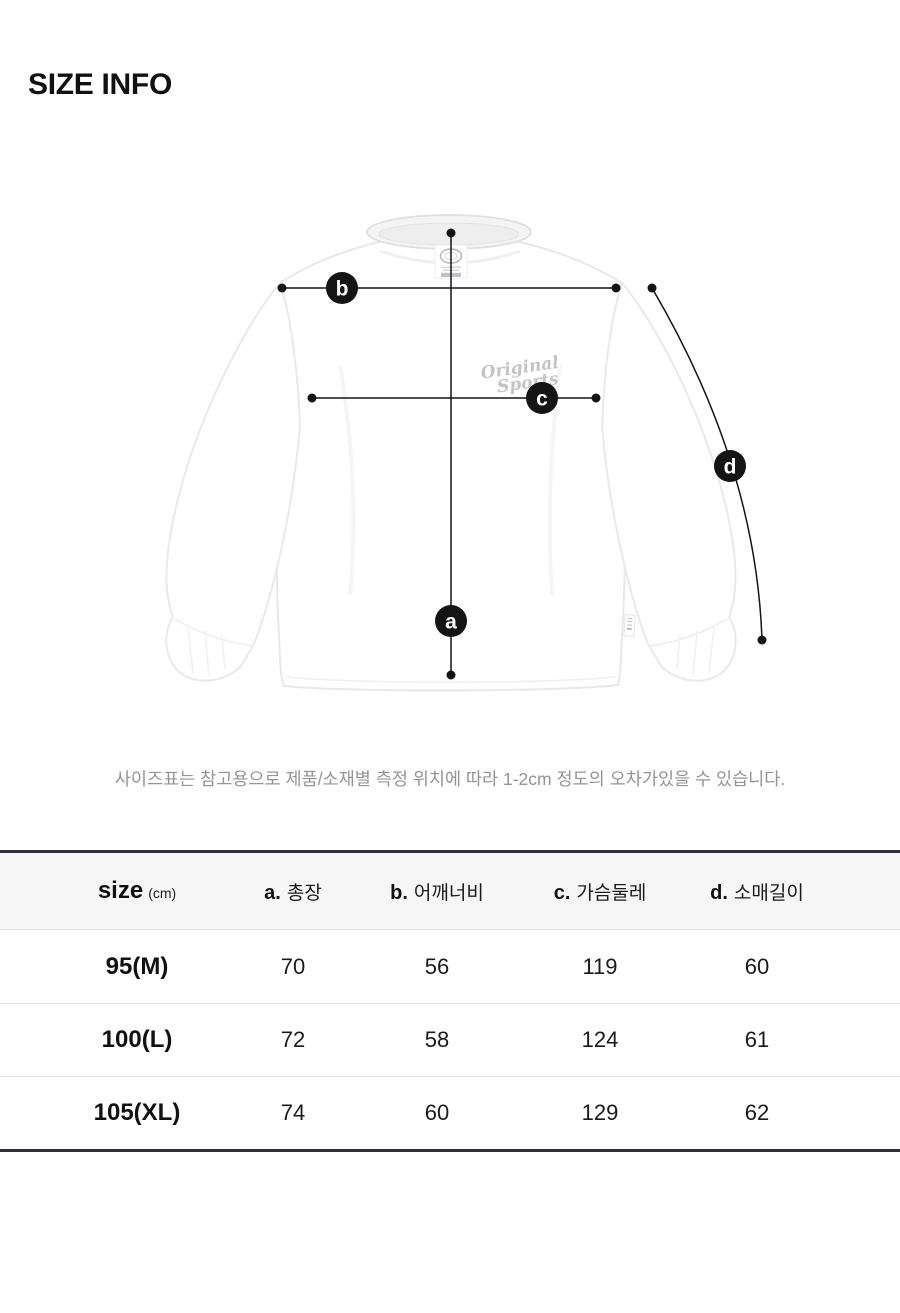 The height and width of the screenshot is (1313, 900). Describe the element at coordinates (293, 1039) in the screenshot. I see `value-total-length: 72` at that location.